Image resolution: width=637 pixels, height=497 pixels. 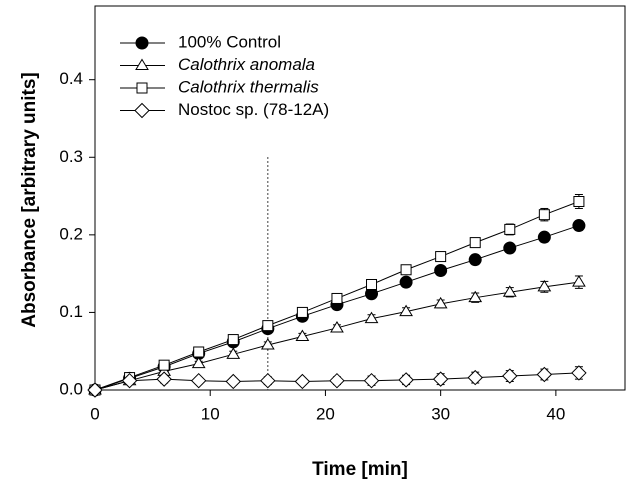 What do you see at coordinates (71, 233) in the screenshot?
I see `y-tick-label: 0.2` at bounding box center [71, 233].